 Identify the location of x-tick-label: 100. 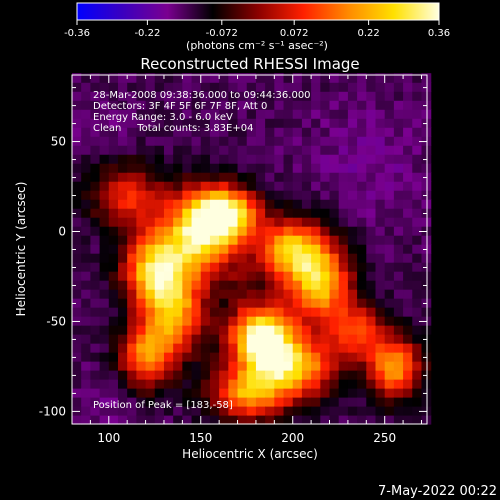
(108, 438).